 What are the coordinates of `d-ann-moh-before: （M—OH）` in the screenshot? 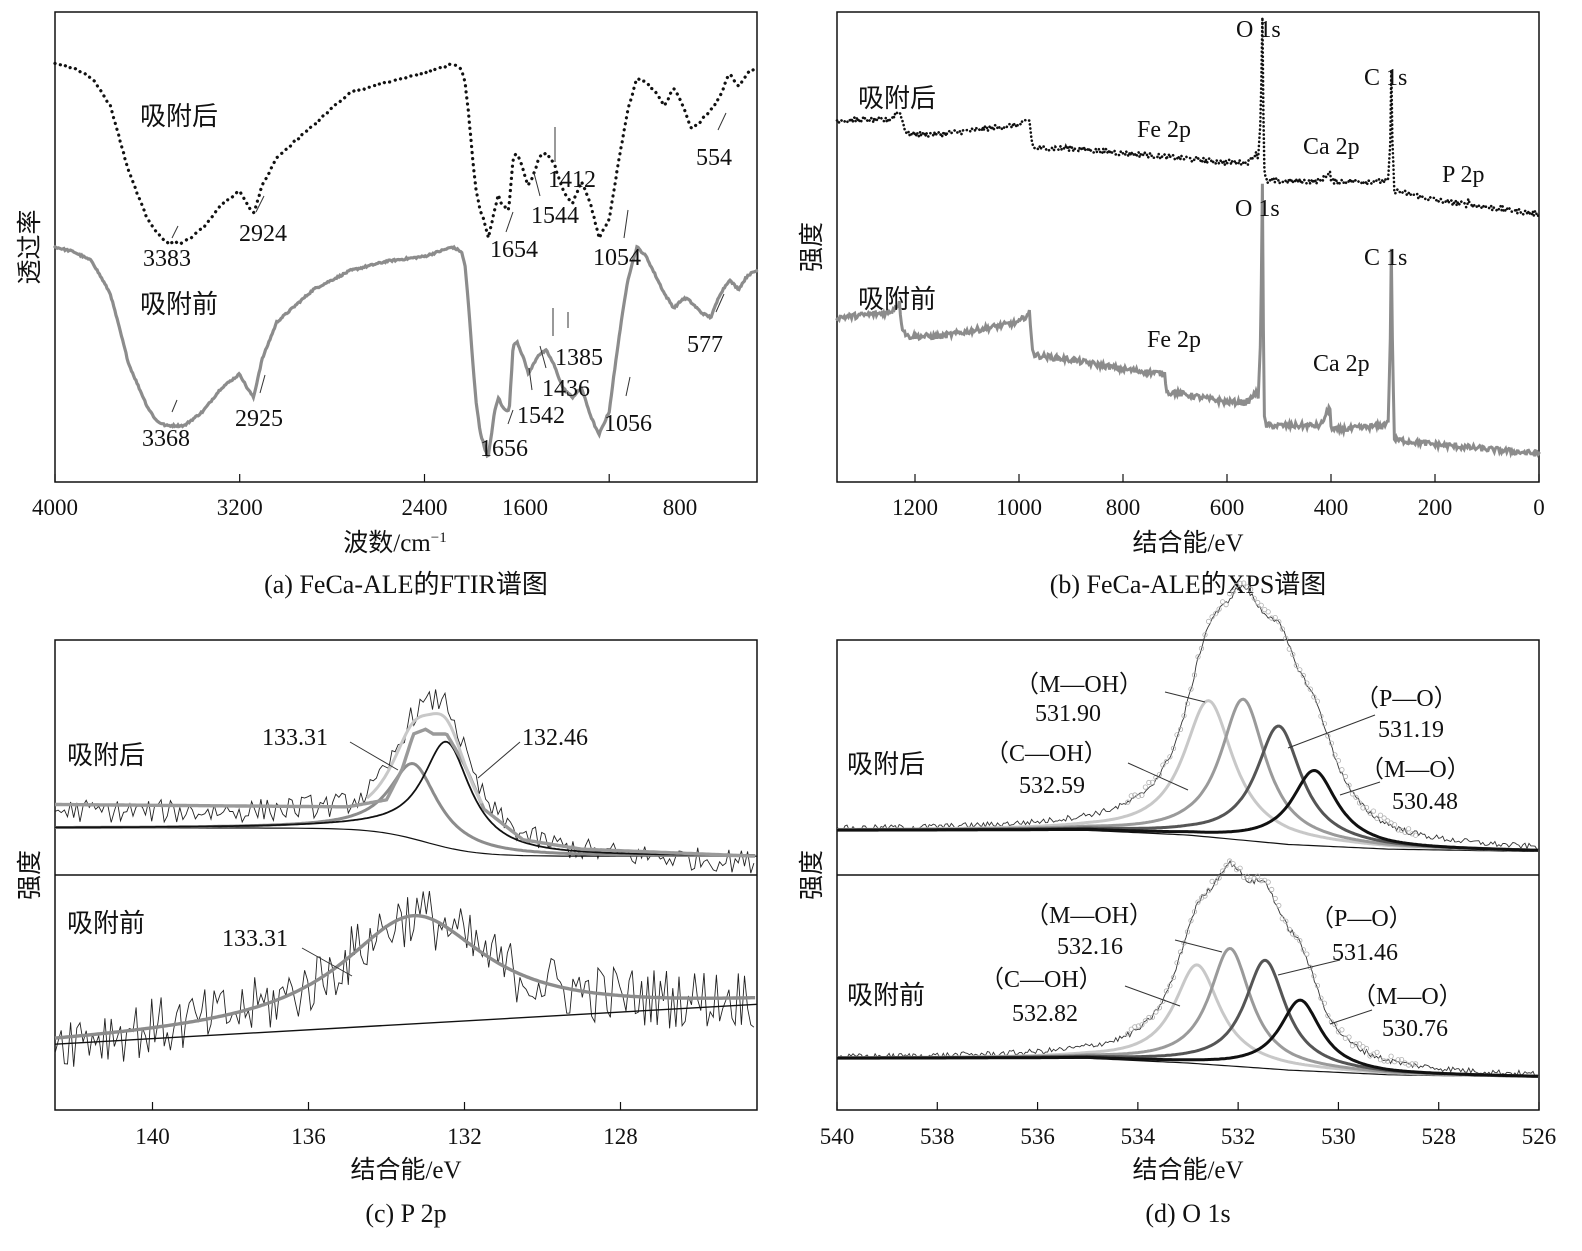 It's located at (1089, 916).